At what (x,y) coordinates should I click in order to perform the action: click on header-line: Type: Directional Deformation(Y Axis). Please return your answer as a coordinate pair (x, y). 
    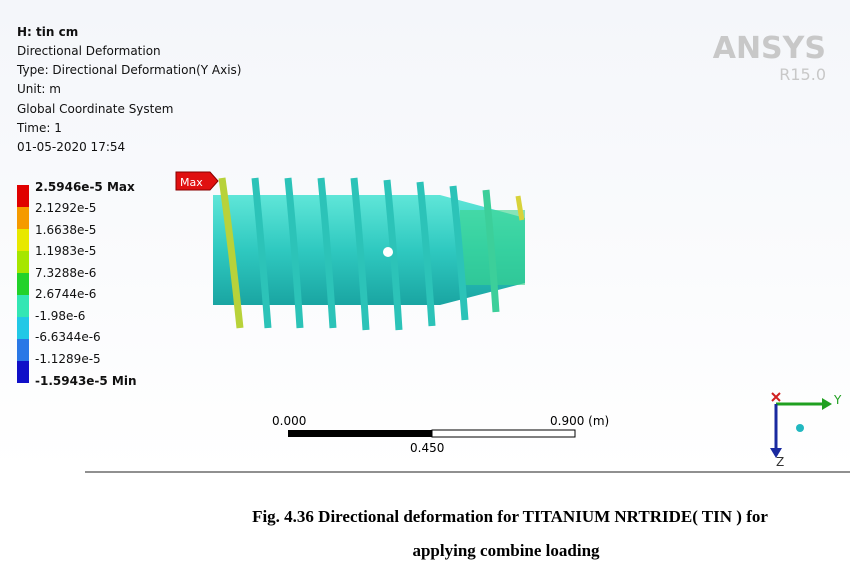
    Looking at the image, I should click on (128, 70).